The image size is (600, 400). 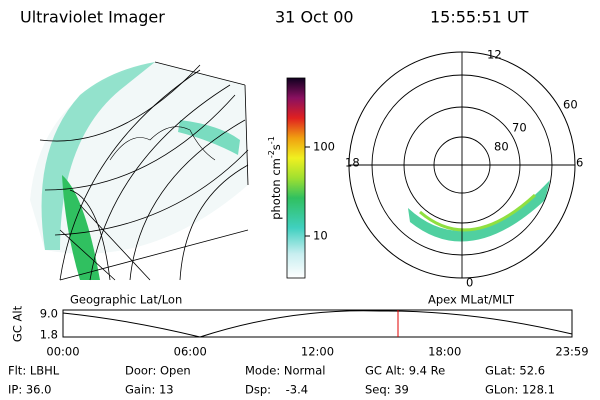 I want to click on footer-field: GLon: 128.1, so click(x=520, y=390).